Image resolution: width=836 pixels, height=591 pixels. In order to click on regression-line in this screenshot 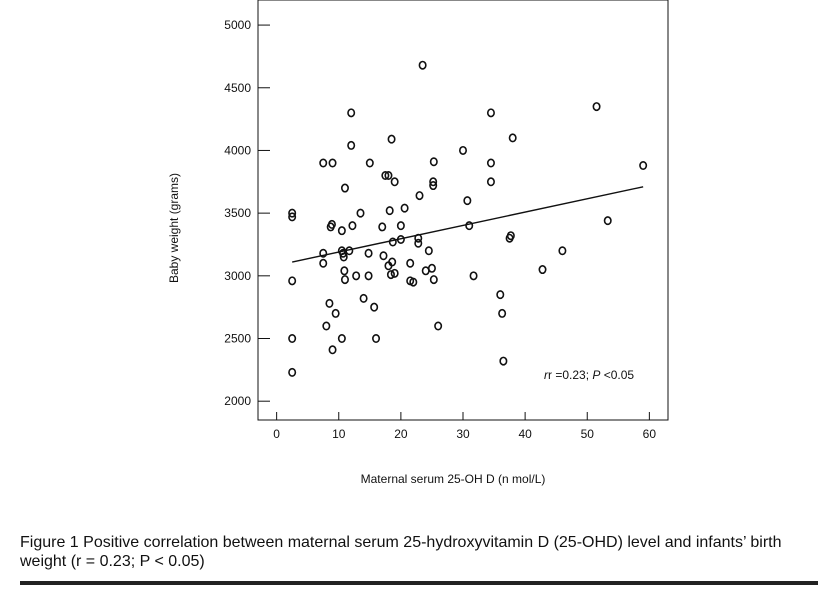, I will do `click(468, 224)`.